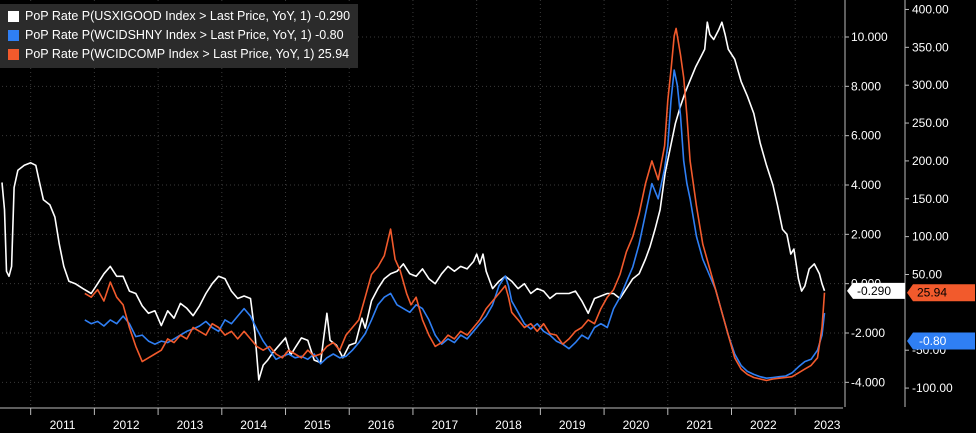 Image resolution: width=976 pixels, height=433 pixels. Describe the element at coordinates (911, 316) in the screenshot. I see `last-value-tags: -0.290 25.94 -0.80` at that location.